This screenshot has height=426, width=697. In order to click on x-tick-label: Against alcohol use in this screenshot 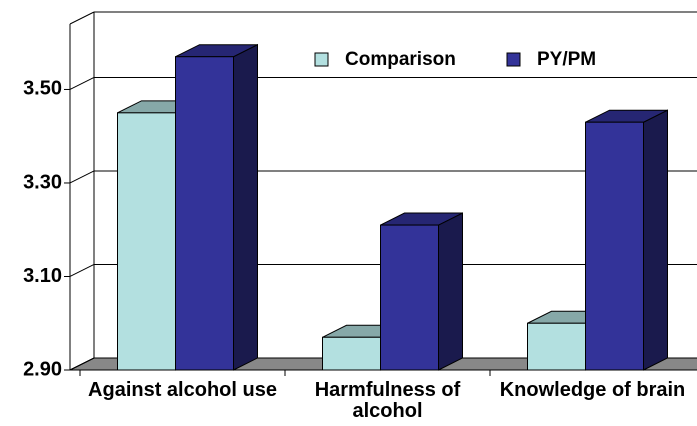, I will do `click(182, 390)`.